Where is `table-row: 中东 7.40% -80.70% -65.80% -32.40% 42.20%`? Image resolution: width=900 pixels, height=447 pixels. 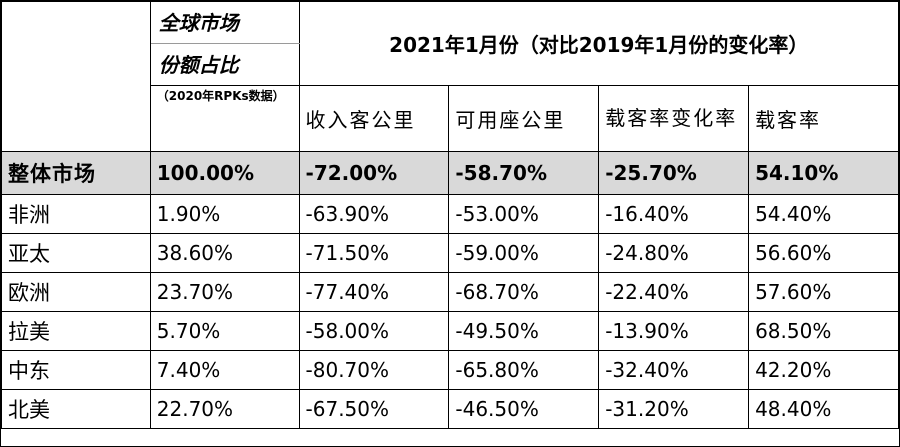
table-row: 中东 7.40% -80.70% -65.80% -32.40% 42.20% is located at coordinates (450, 370).